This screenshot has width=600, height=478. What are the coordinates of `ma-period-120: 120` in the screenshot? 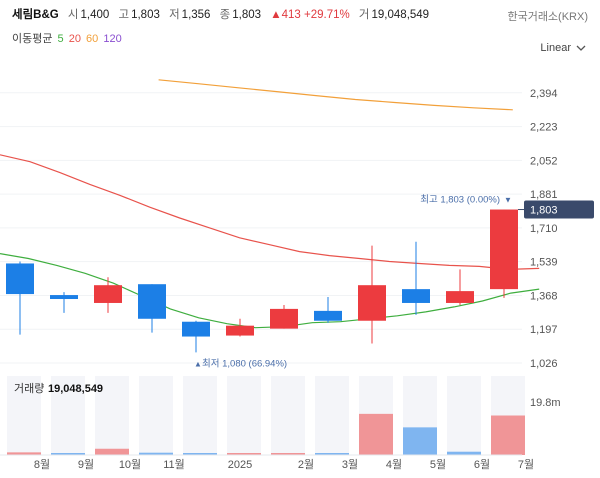 It's located at (112, 39).